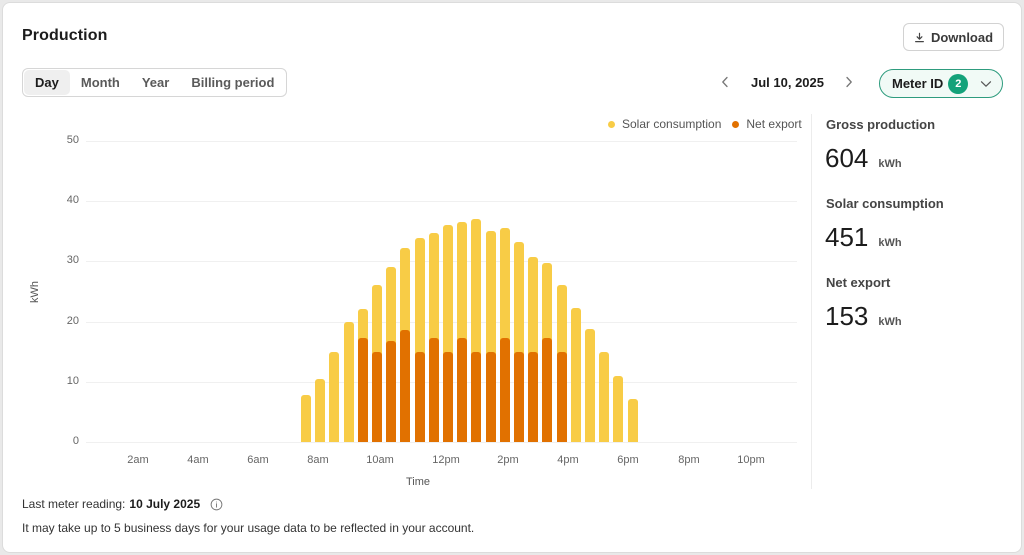 This screenshot has width=1024, height=555. I want to click on page-title: Production, so click(65, 35).